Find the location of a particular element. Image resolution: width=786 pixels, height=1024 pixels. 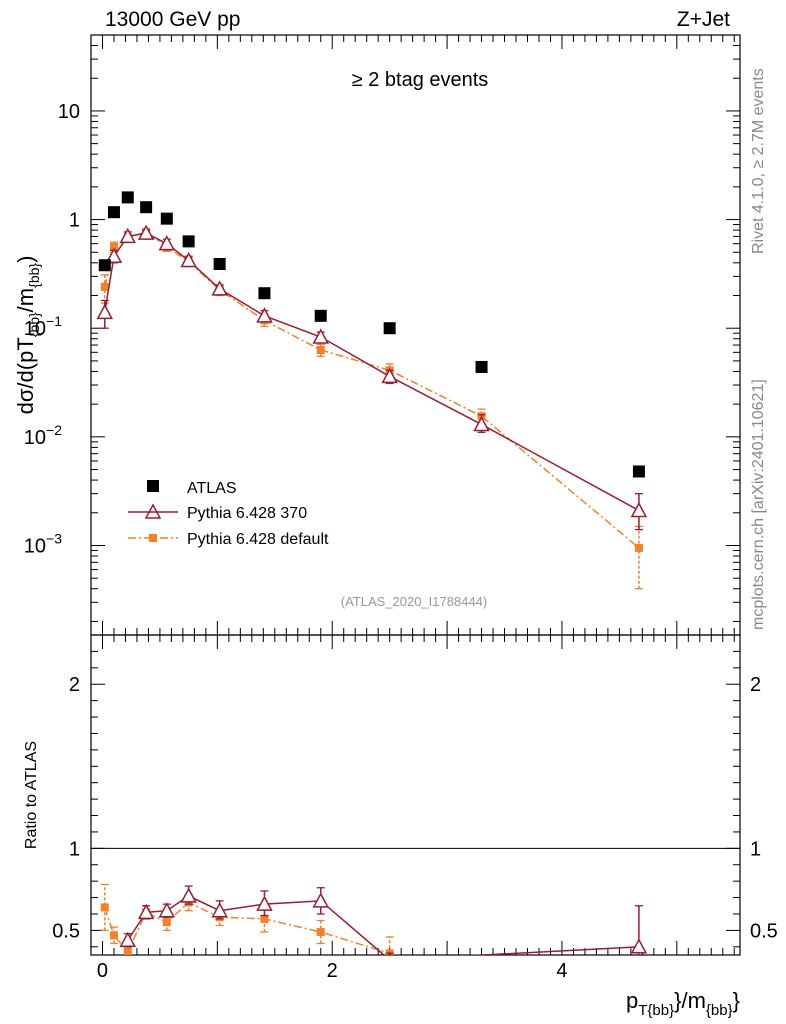

mcplots-source-label: mcplots.cern.ch [arXiv:2401.10621] is located at coordinates (758, 504).